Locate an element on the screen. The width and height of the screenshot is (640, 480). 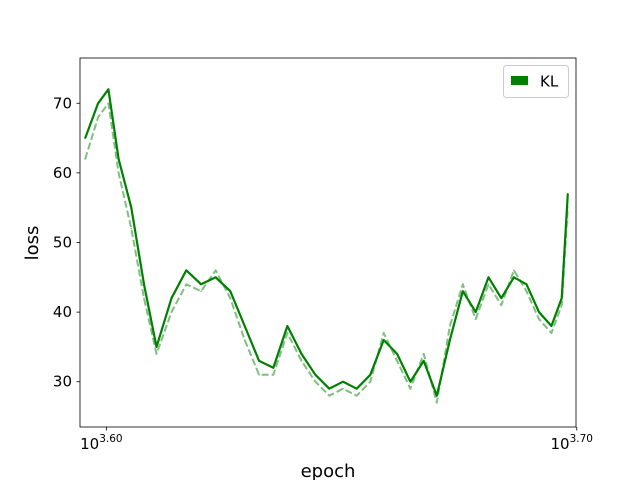
y-tick-label: 60 is located at coordinates (62, 173).